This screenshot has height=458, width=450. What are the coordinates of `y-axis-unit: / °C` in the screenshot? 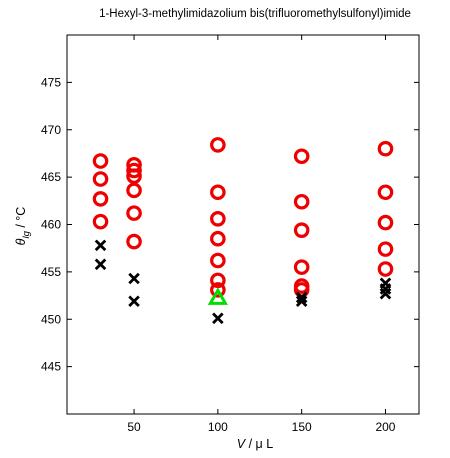 It's located at (21, 219).